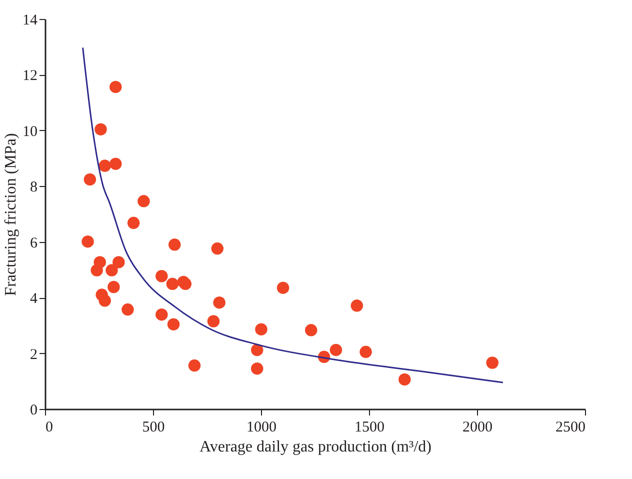 The height and width of the screenshot is (479, 632). What do you see at coordinates (34, 410) in the screenshot?
I see `y-tick-label: 0` at bounding box center [34, 410].